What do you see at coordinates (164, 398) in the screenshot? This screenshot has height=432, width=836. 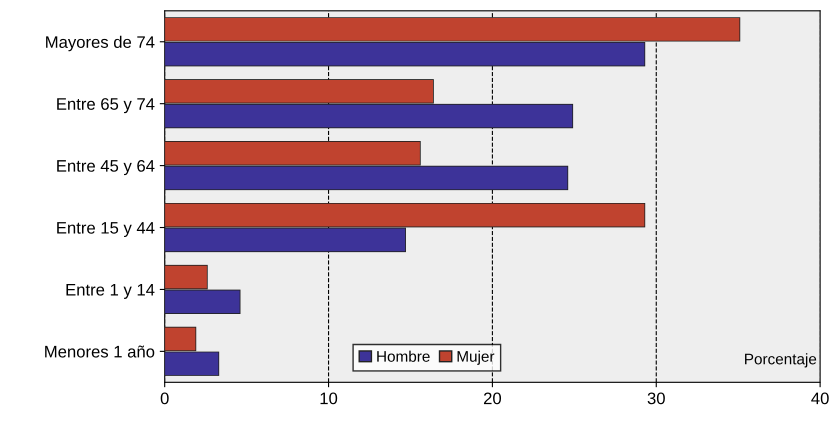 I see `x-tick-label: 0` at bounding box center [164, 398].